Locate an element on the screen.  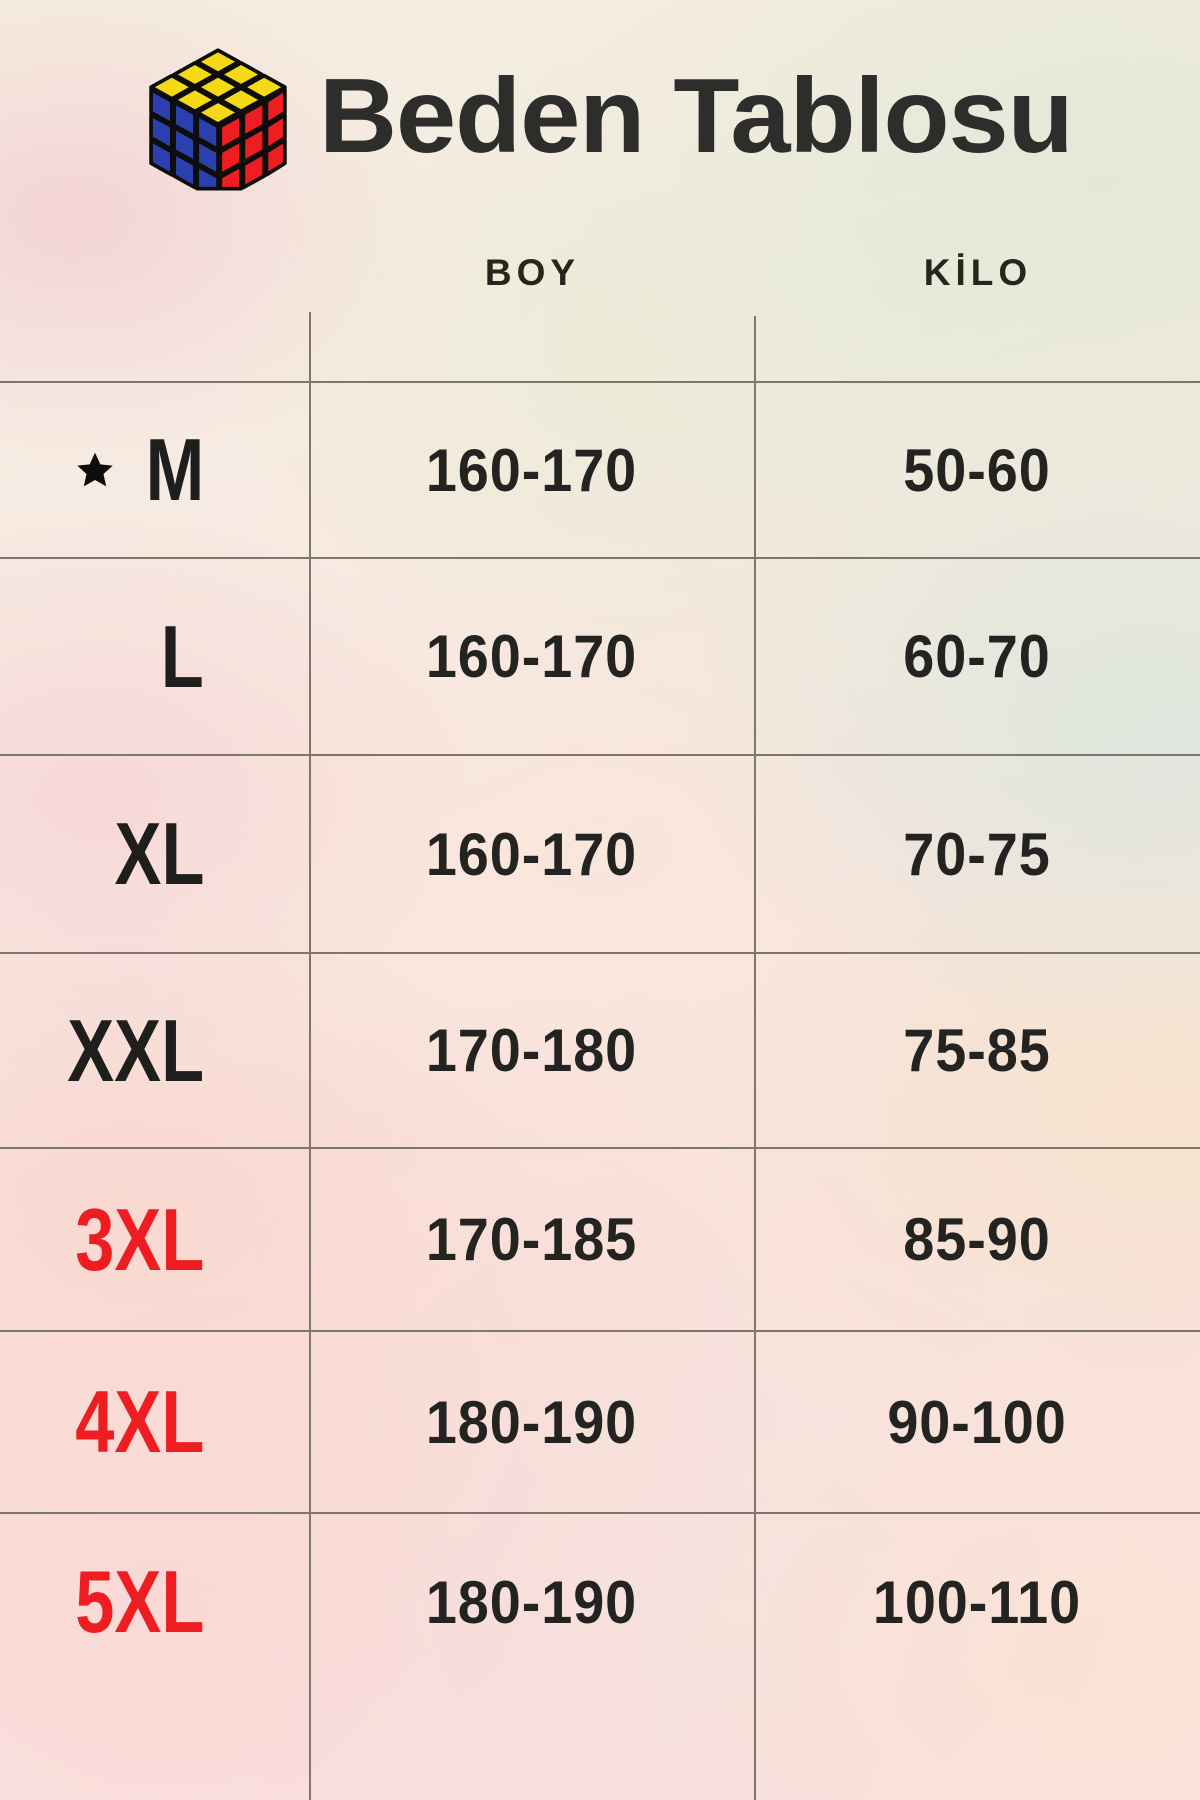
size-cell: M is located at coordinates (154, 470).